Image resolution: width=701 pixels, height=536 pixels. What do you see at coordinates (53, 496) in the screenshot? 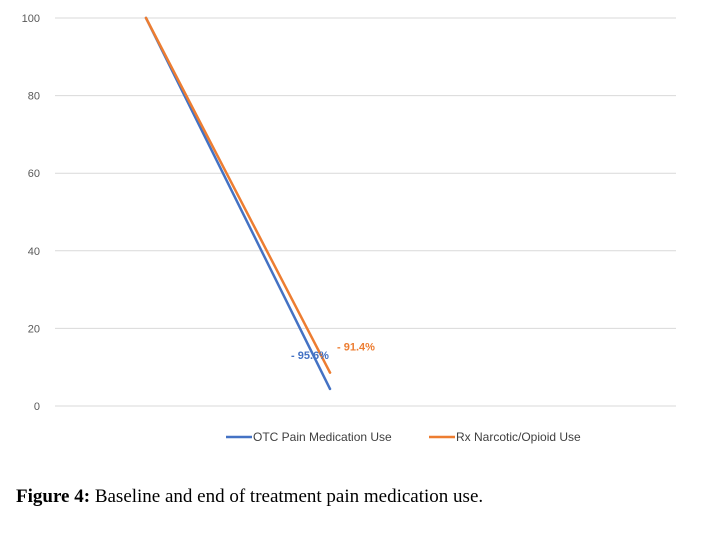
I see `caption-label: Figure 4:` at bounding box center [53, 496].